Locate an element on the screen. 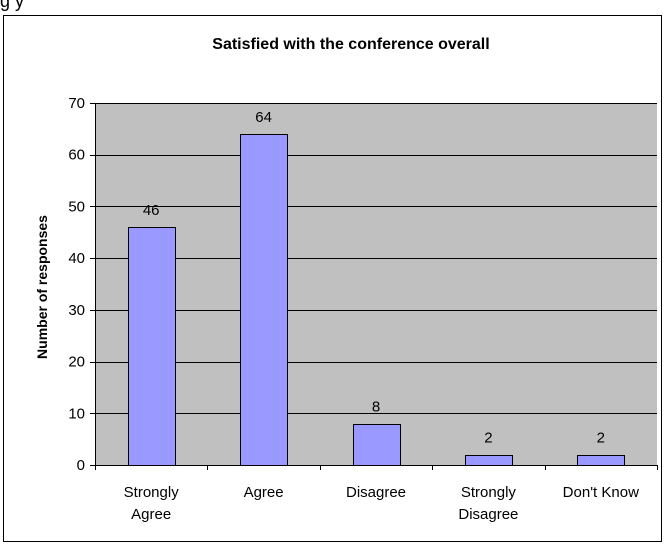  y-tick-label: 40 is located at coordinates (76, 258).